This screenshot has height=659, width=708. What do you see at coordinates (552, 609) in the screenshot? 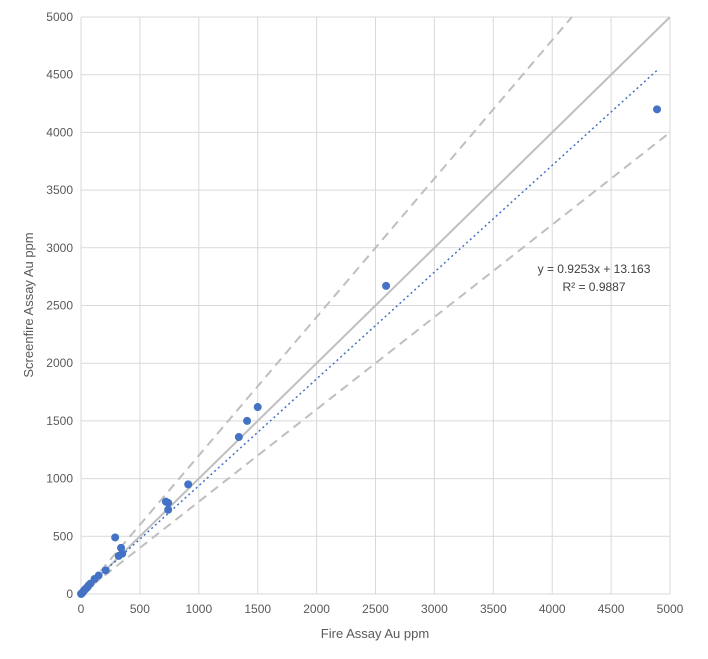
I see `x-tick-label: 4000` at bounding box center [552, 609].